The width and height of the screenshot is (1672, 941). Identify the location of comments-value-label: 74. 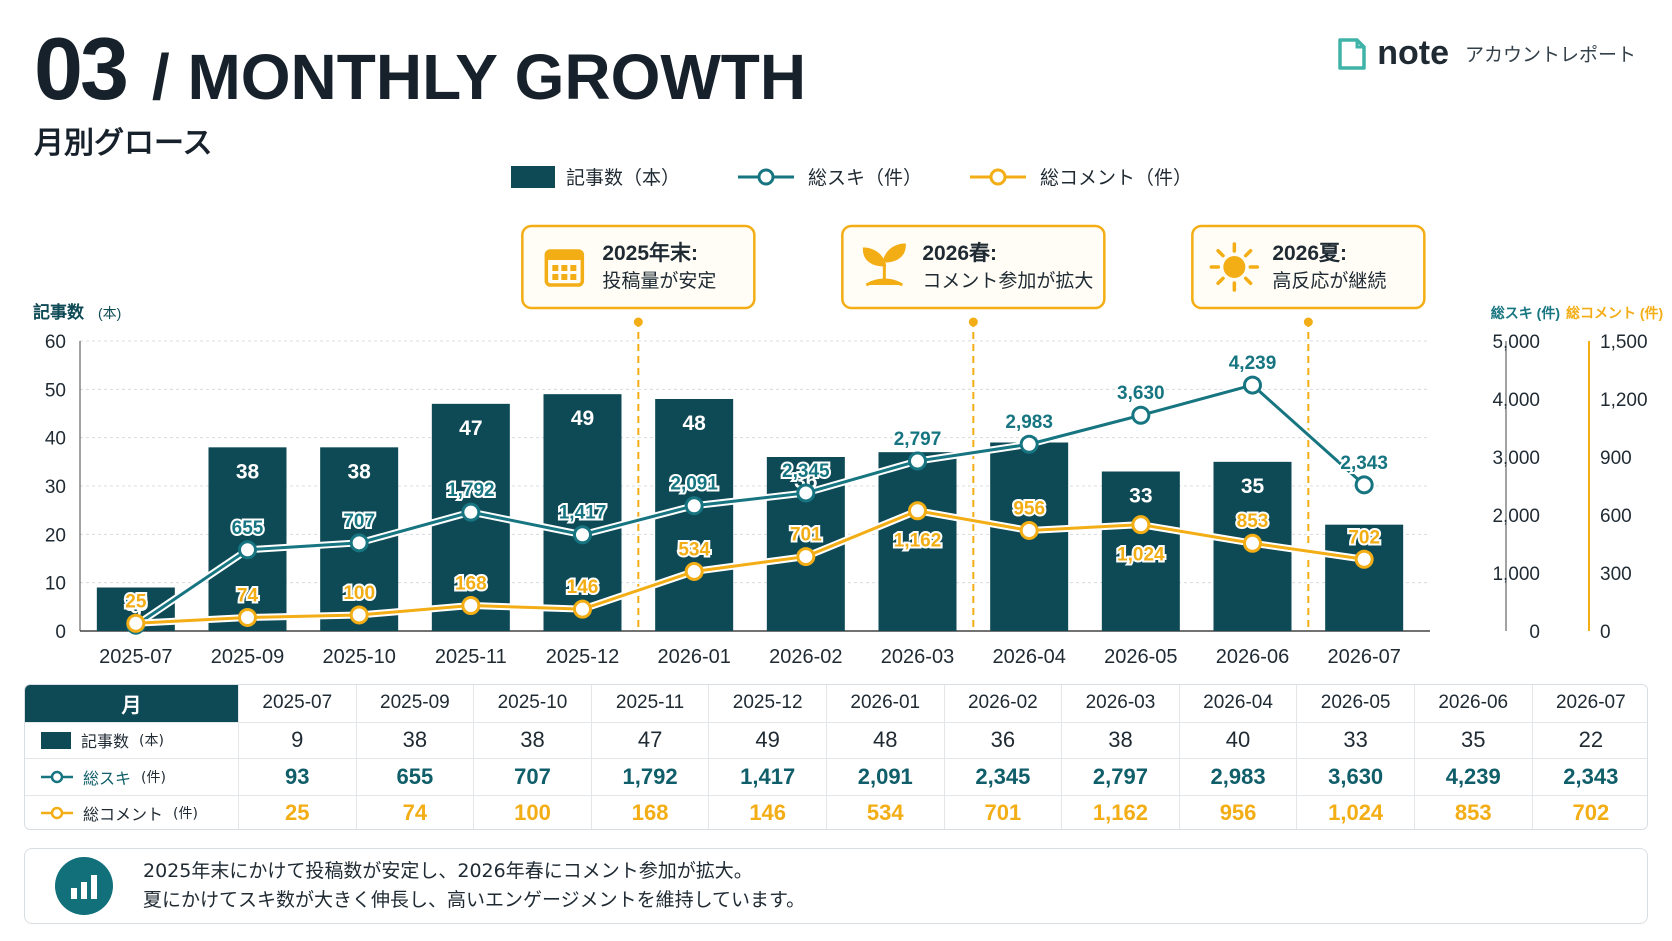
(248, 595).